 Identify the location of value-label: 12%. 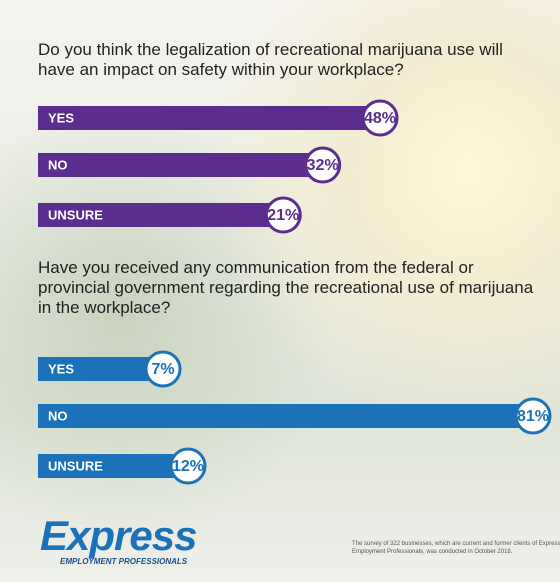
(188, 466).